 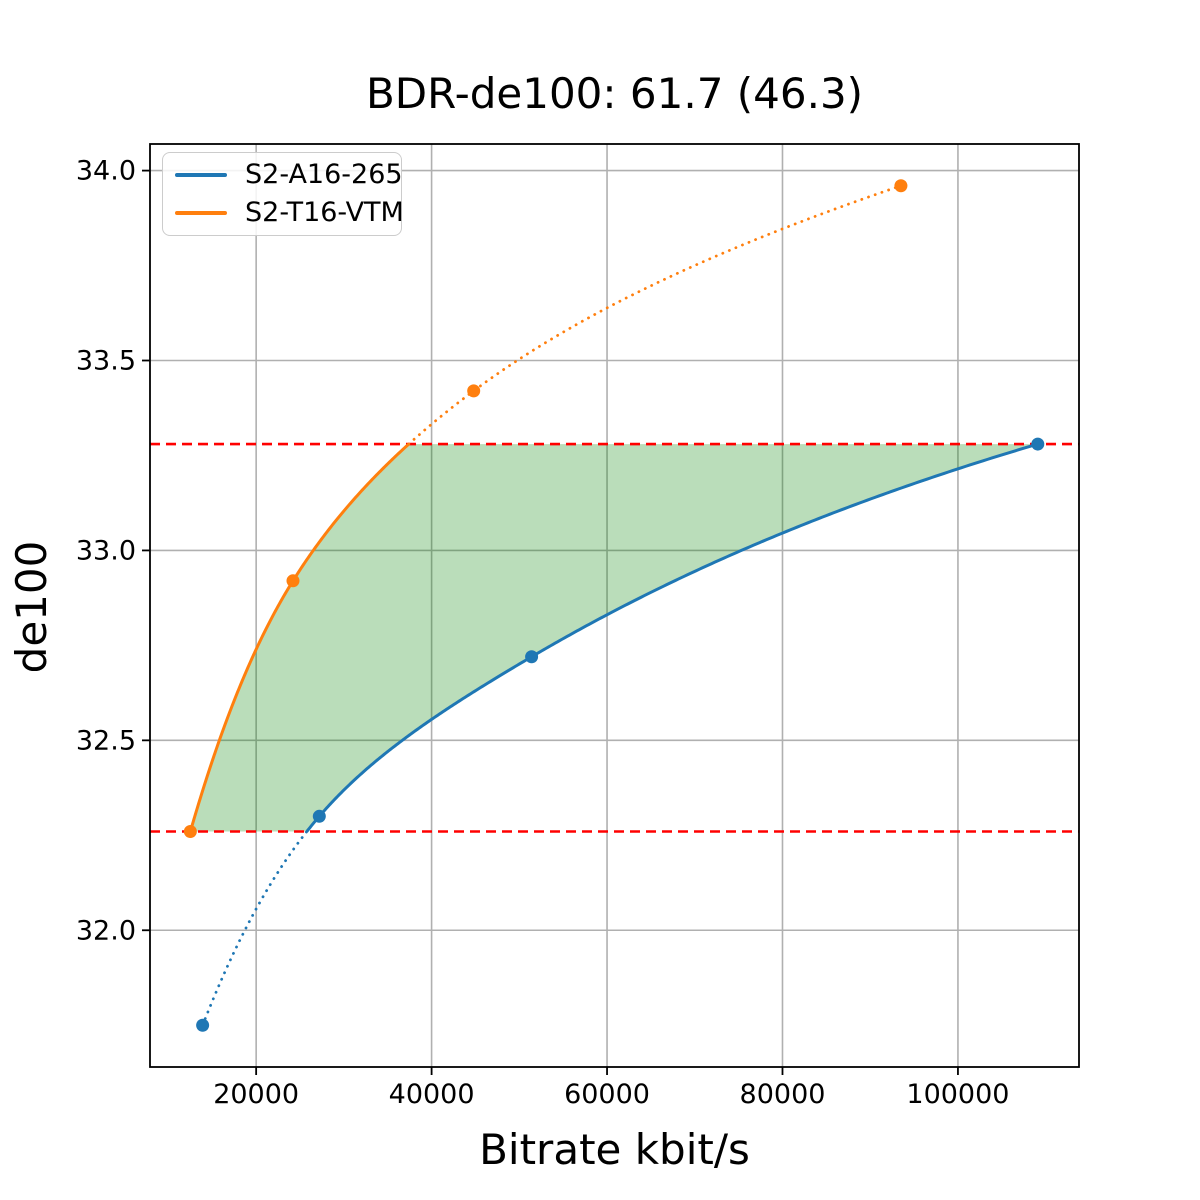 I want to click on legend-item-s2-a16-265: S2-A16-265, so click(x=289, y=174).